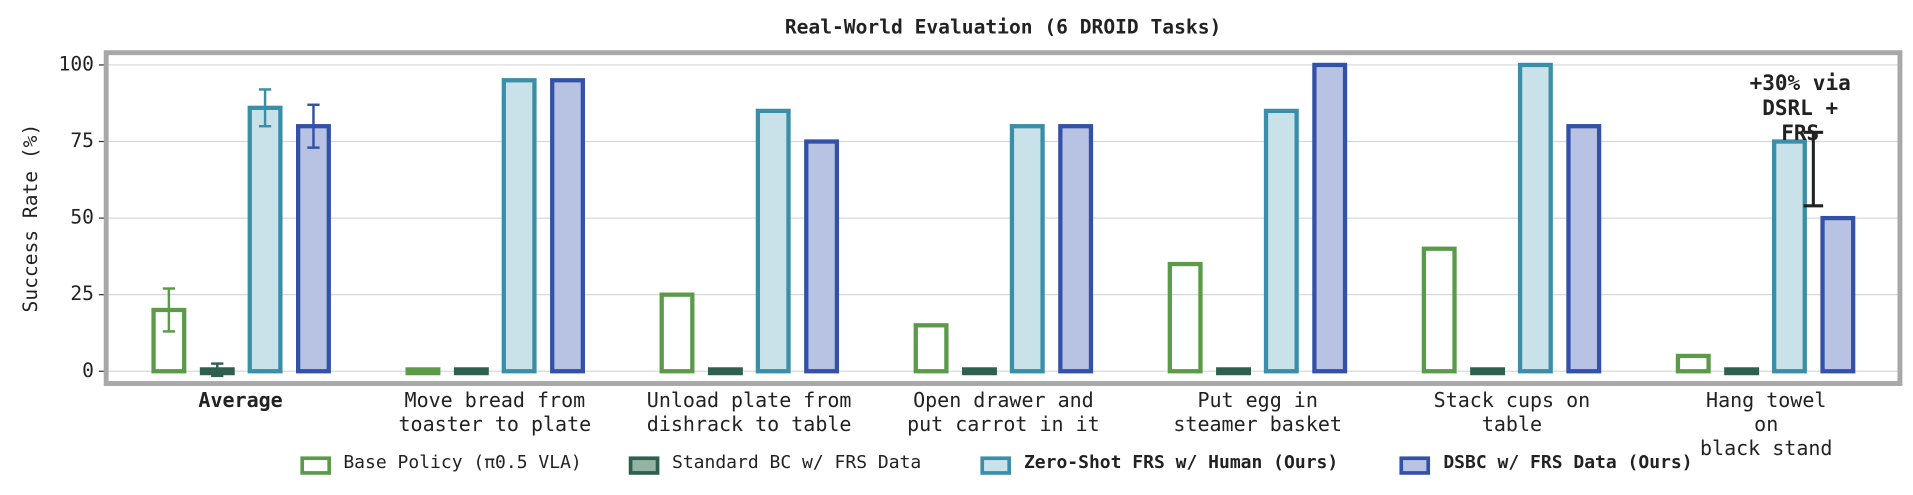  I want to click on x-tick-label: Put egg in steamer basket, so click(1257, 411).